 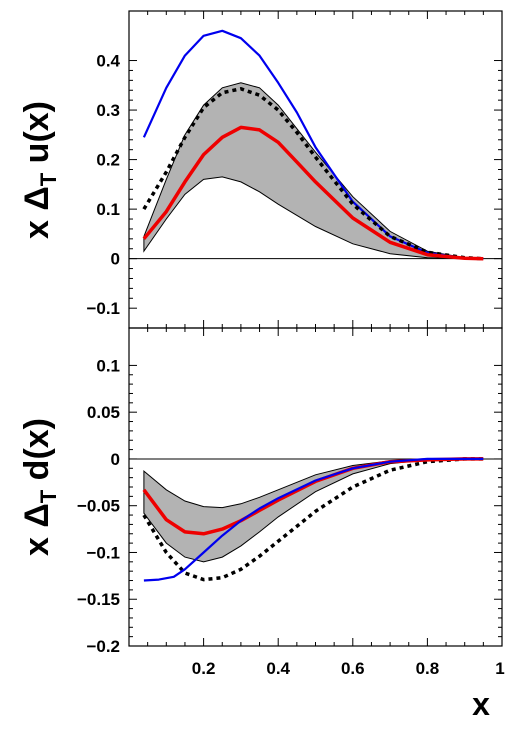 I want to click on bottom-series-layer, so click(x=313, y=519).